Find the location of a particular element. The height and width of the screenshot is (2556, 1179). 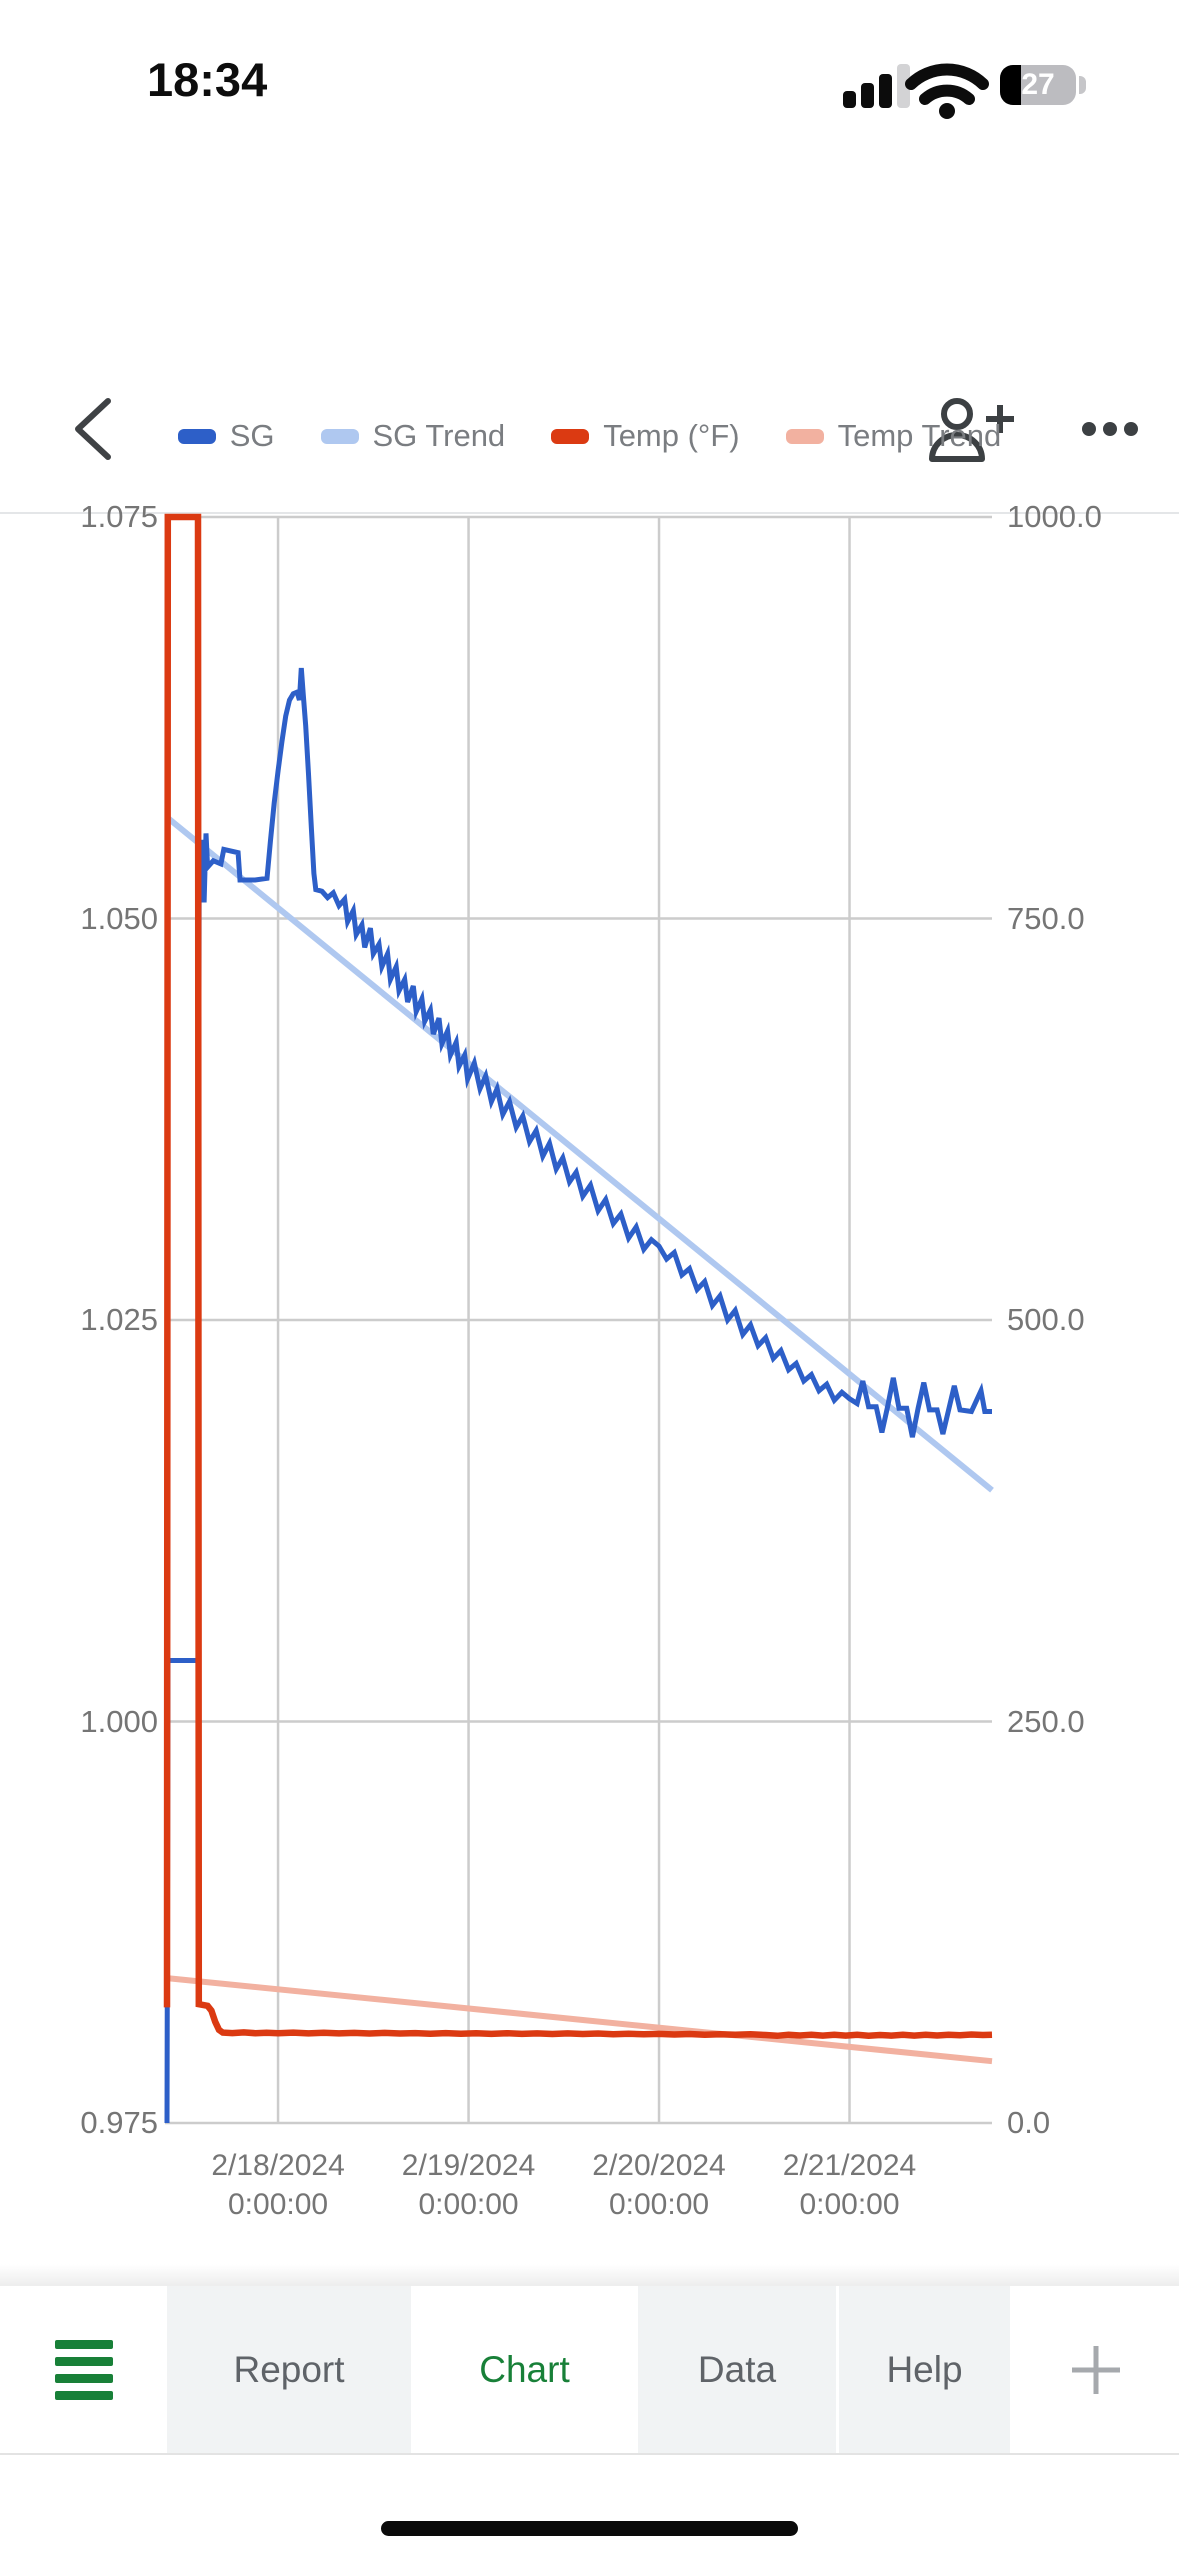

person-add-icon is located at coordinates (970, 430).